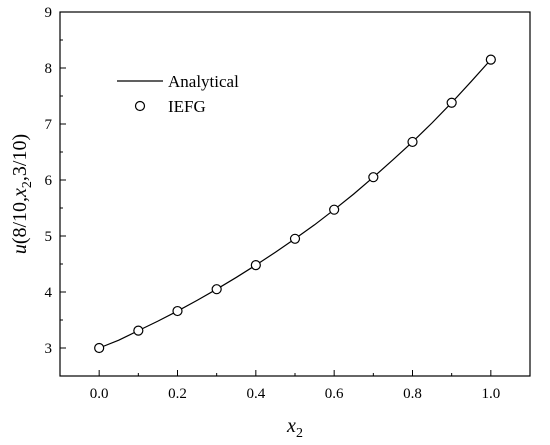 The width and height of the screenshot is (550, 445). I want to click on y-tick-label: 9, so click(49, 13).